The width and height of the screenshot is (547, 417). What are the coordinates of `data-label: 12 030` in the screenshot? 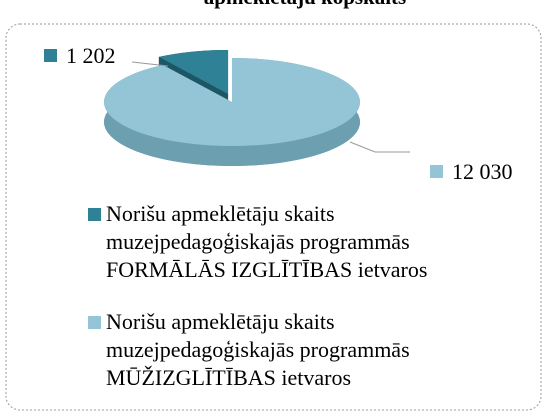 It's located at (482, 171).